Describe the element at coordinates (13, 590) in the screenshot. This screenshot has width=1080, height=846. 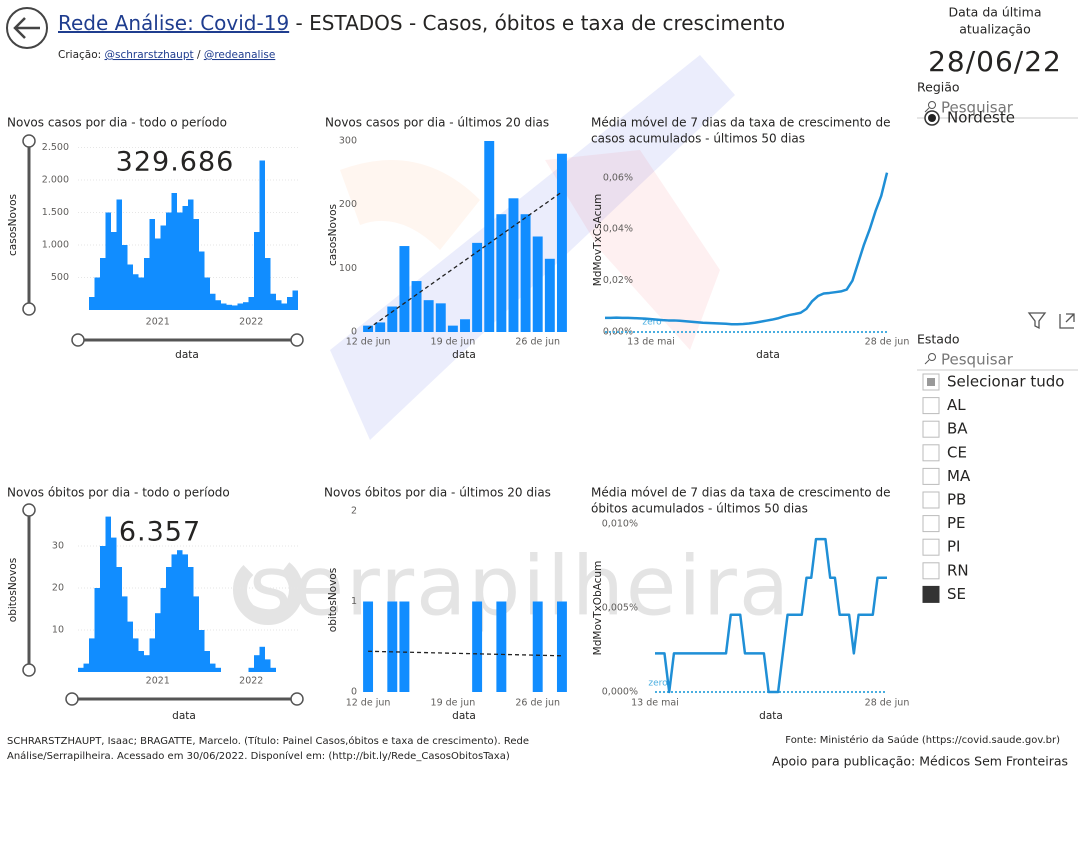
I see `y-axis-title: obitosNovos` at that location.